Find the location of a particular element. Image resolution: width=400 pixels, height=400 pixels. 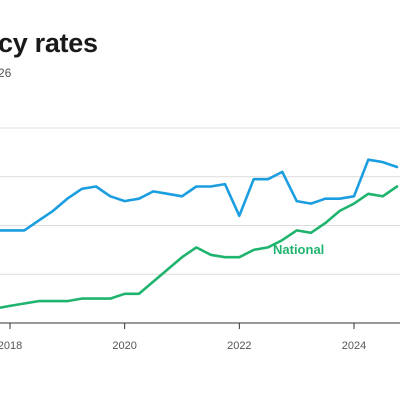

x-tick-label: 2018 is located at coordinates (11, 346).